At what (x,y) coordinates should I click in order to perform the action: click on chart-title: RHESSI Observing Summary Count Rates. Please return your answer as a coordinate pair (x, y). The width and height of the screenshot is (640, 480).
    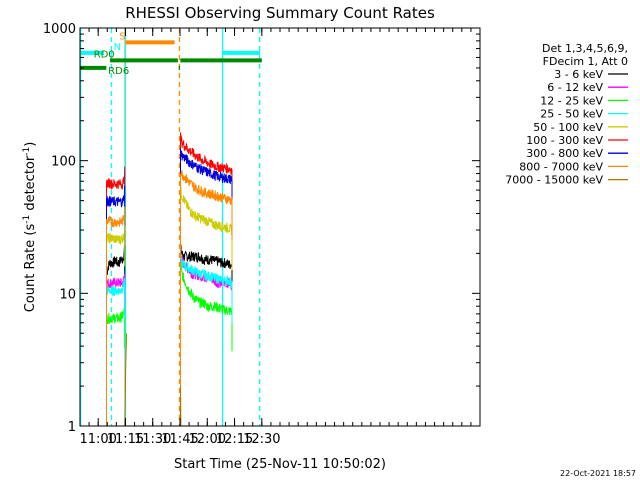
    Looking at the image, I should click on (280, 13).